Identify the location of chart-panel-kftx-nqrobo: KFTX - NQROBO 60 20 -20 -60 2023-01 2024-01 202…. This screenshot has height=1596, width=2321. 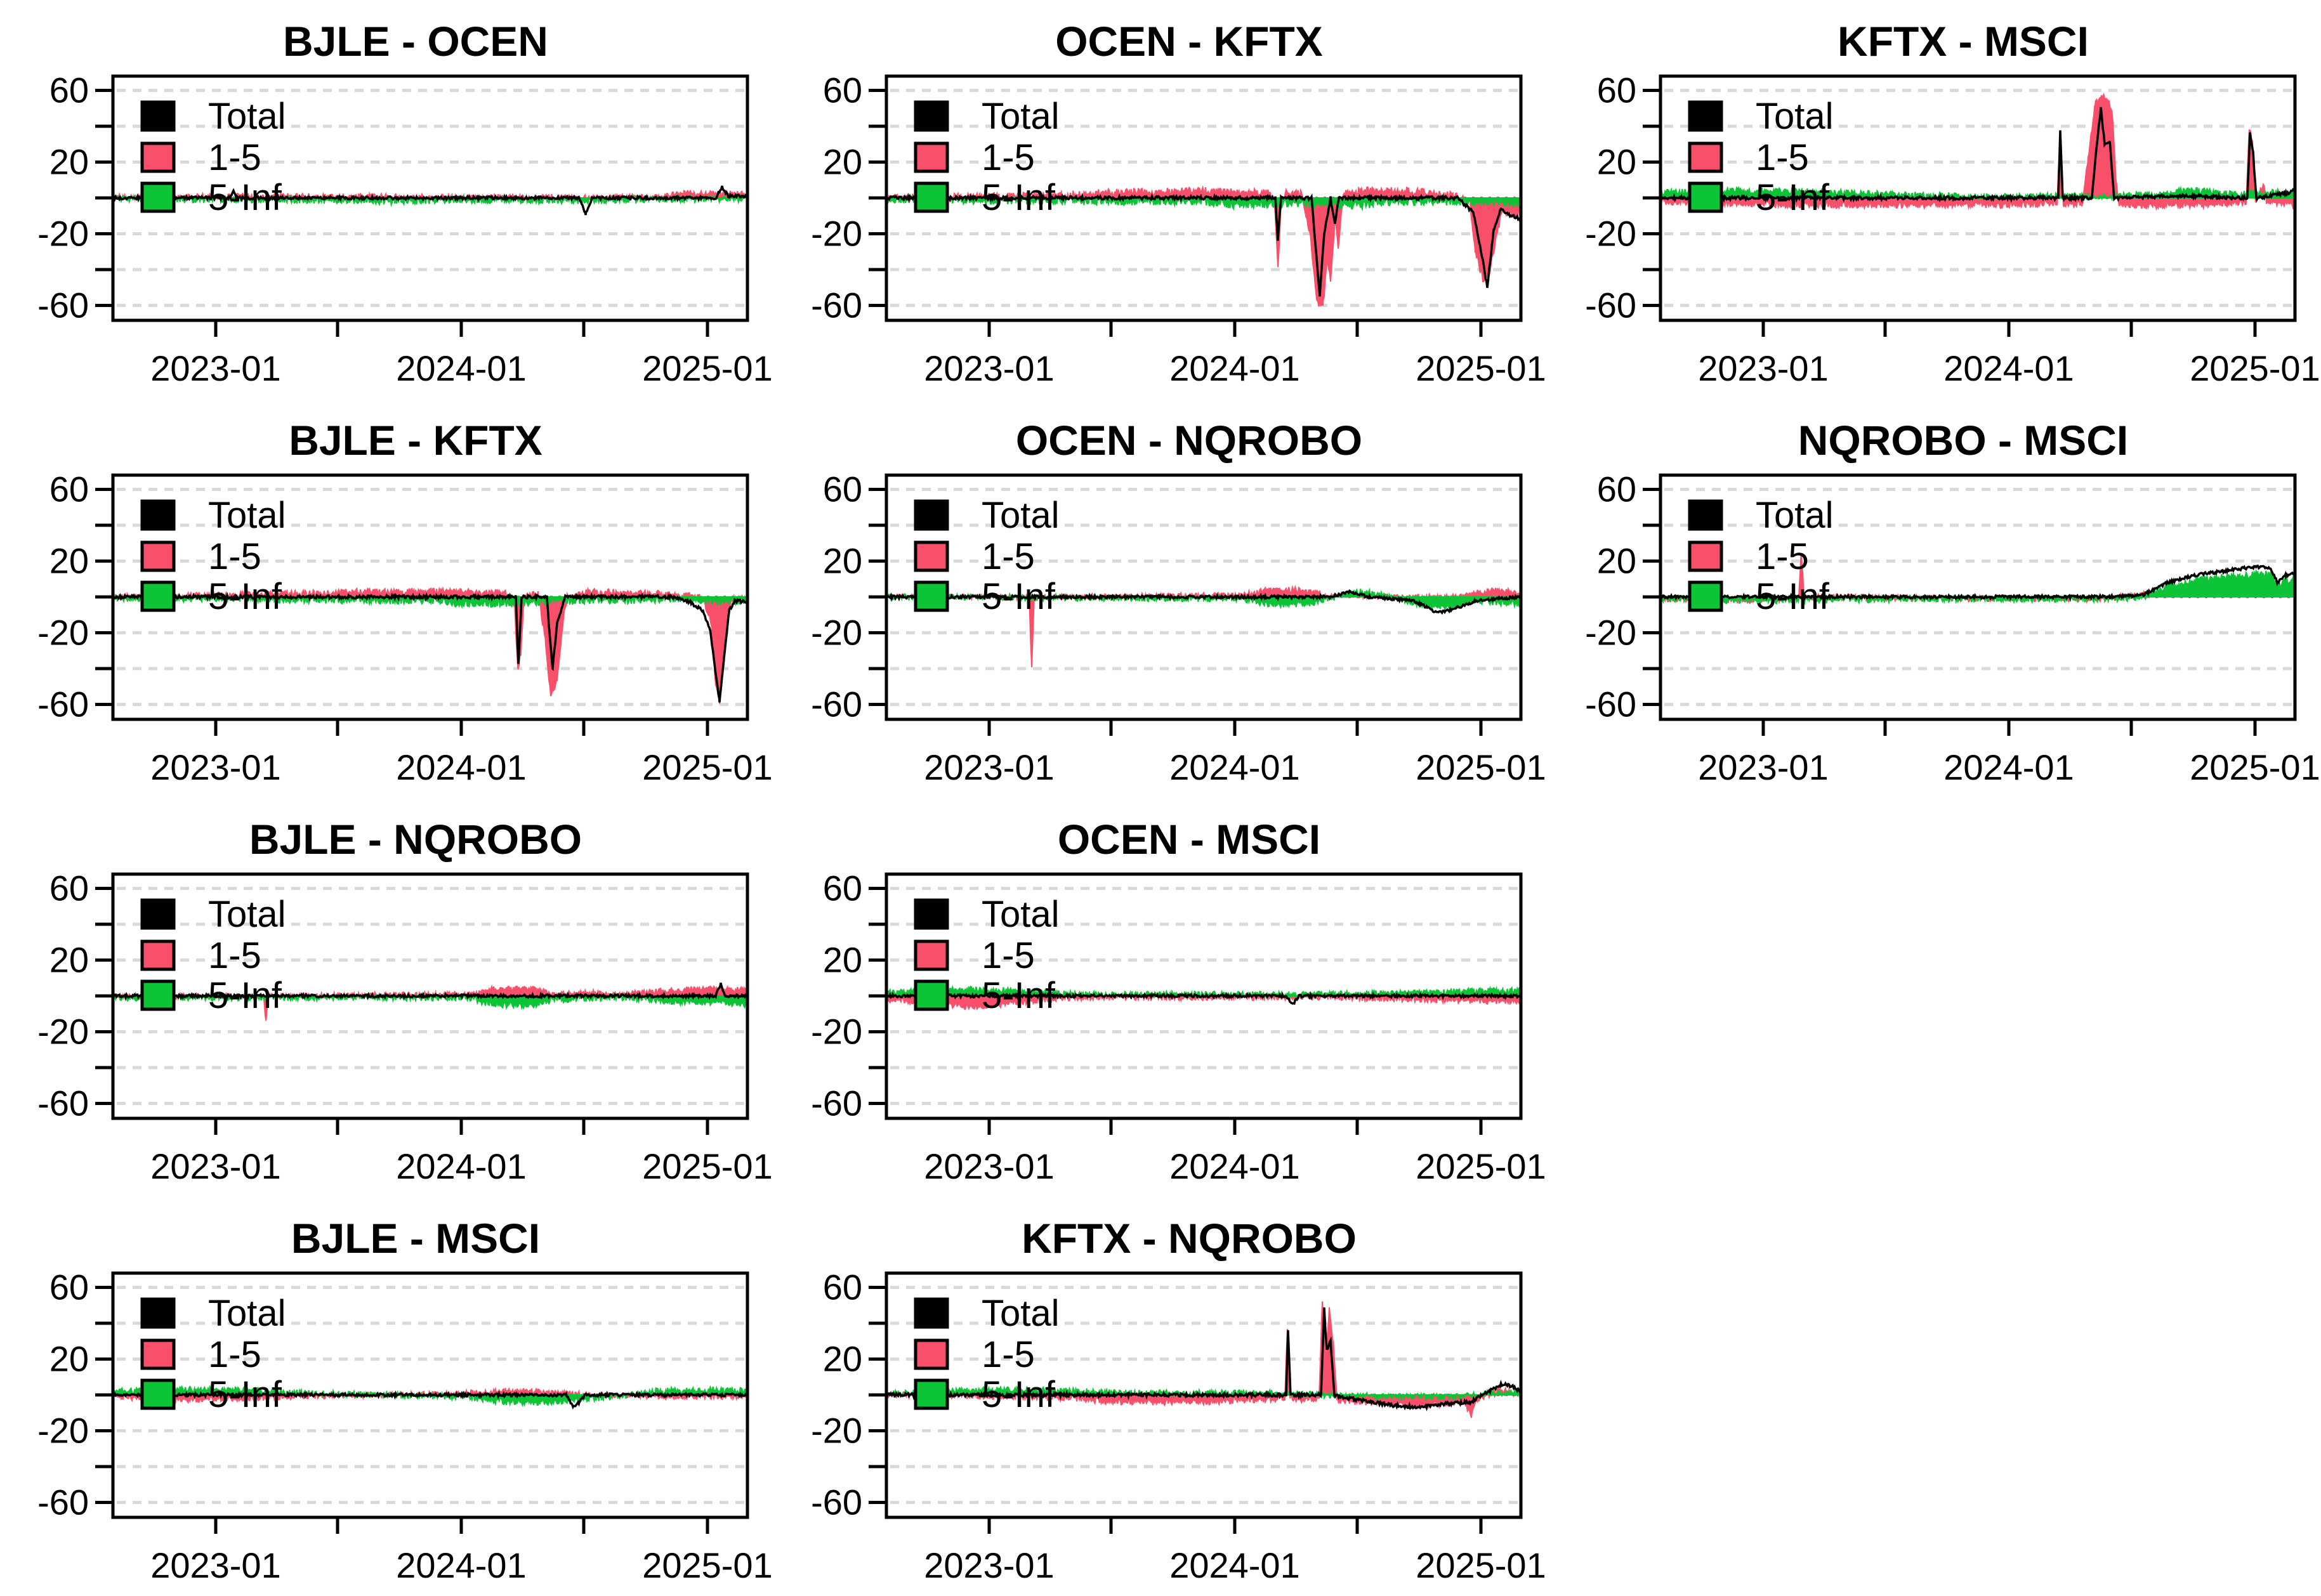
(1160, 1396).